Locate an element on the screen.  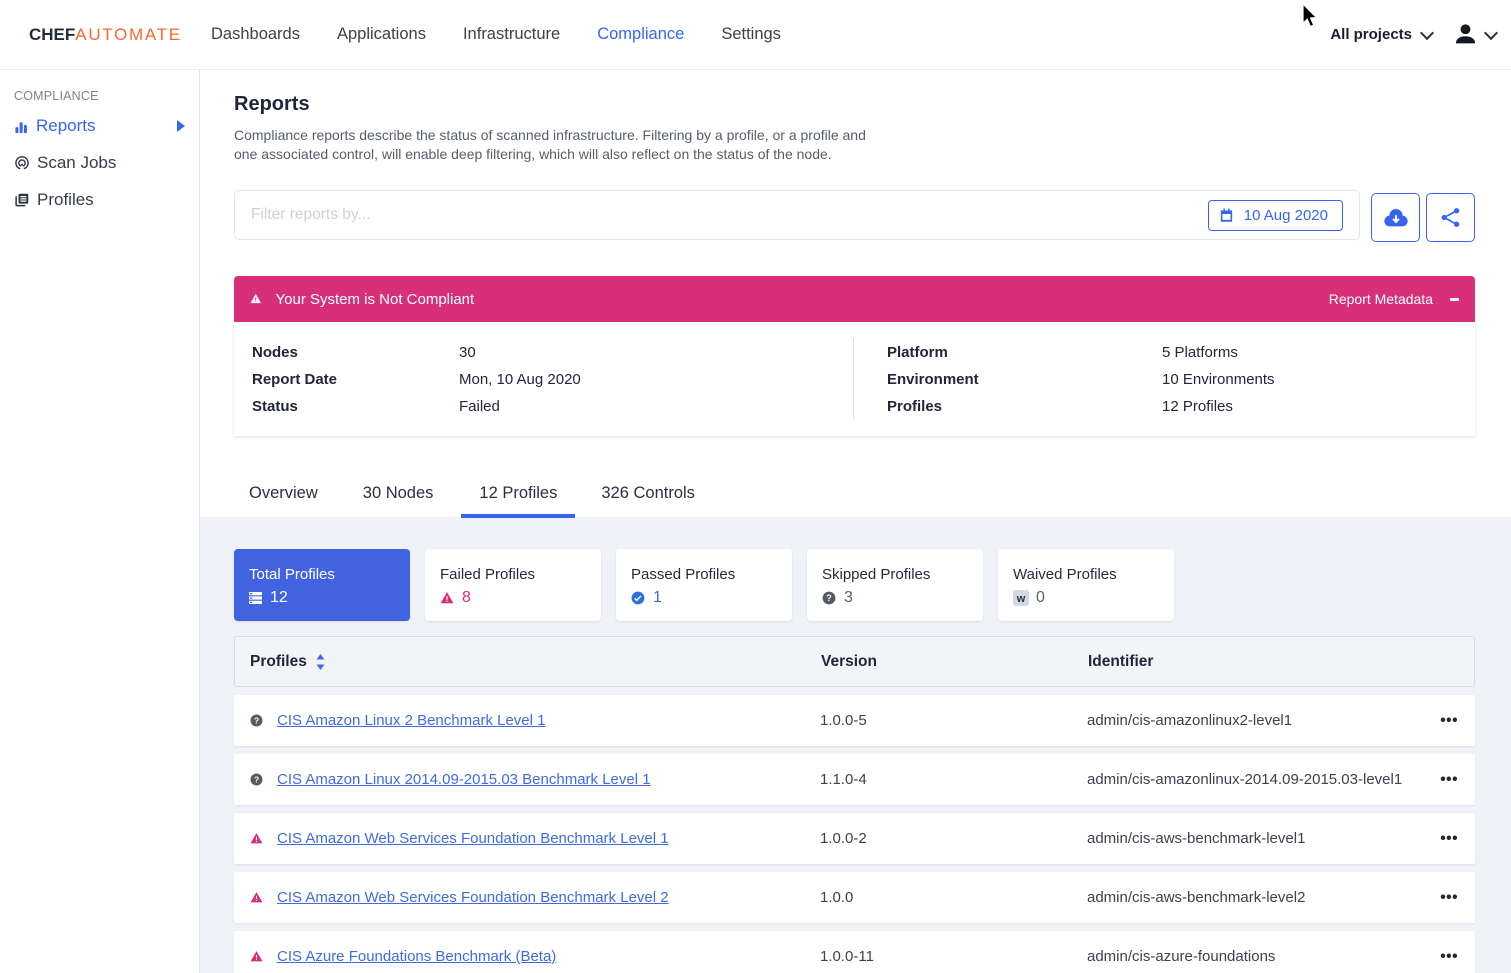
svg-text: w is located at coordinates (1021, 599).